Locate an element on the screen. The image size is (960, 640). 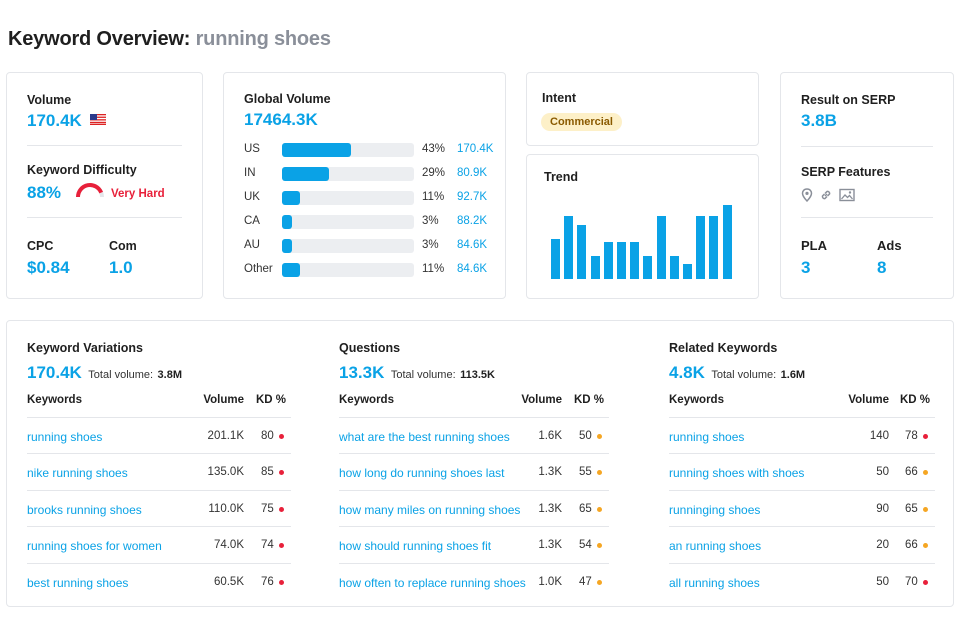
country-volume: 92.7K is located at coordinates (472, 197).